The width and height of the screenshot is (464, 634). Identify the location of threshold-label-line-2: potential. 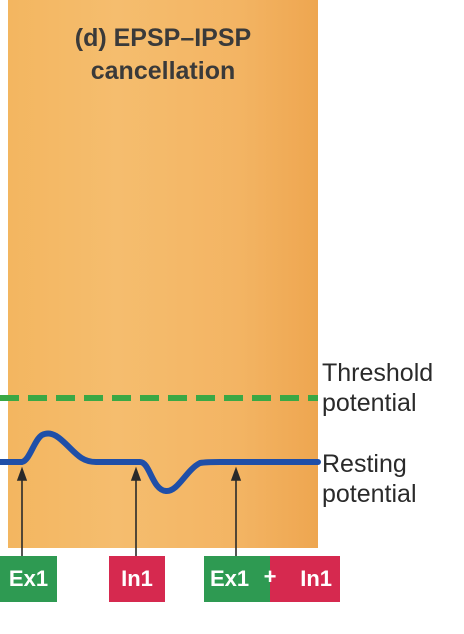
(369, 403).